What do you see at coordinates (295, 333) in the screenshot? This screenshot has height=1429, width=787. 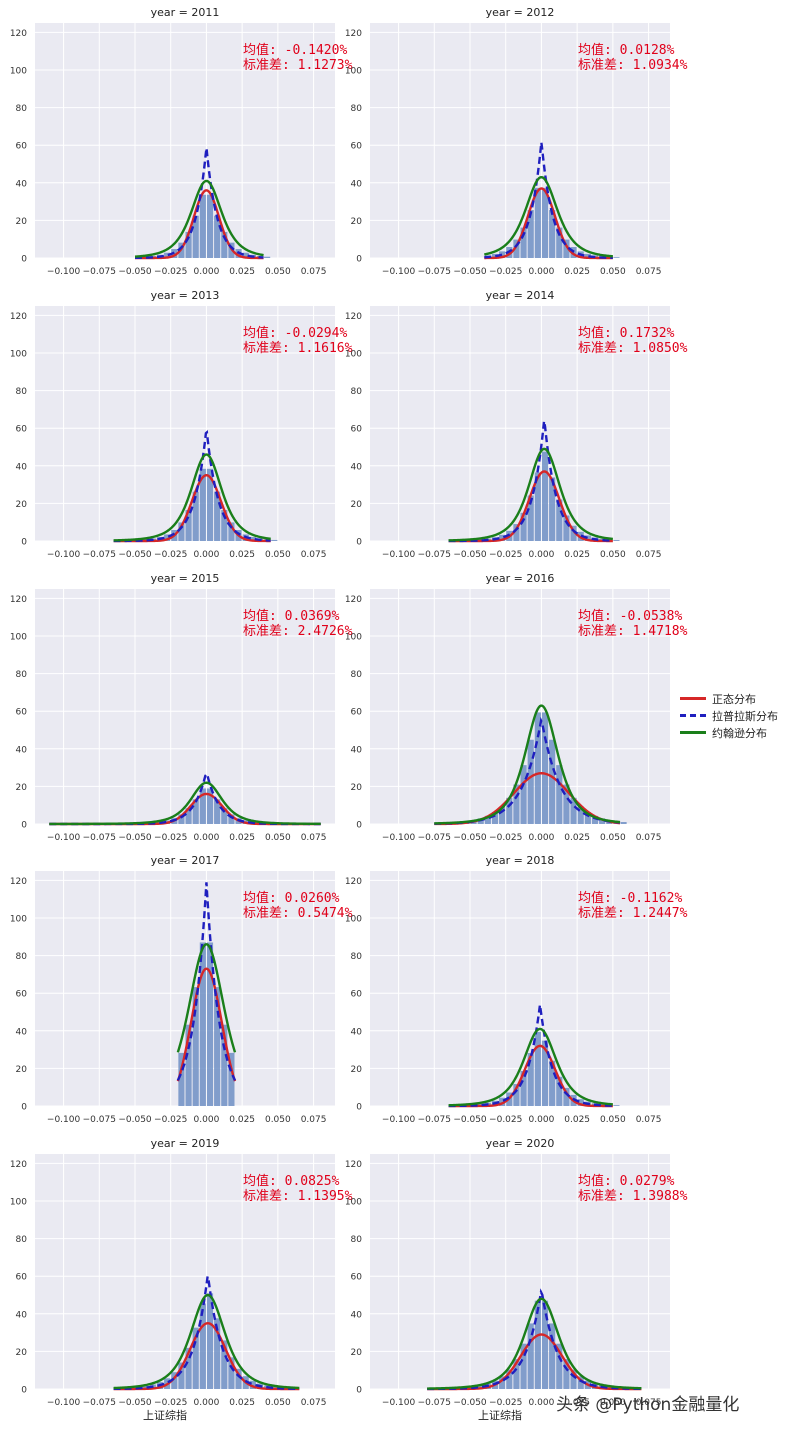 I see `mean-annotation: 均值: -0.0294%` at bounding box center [295, 333].